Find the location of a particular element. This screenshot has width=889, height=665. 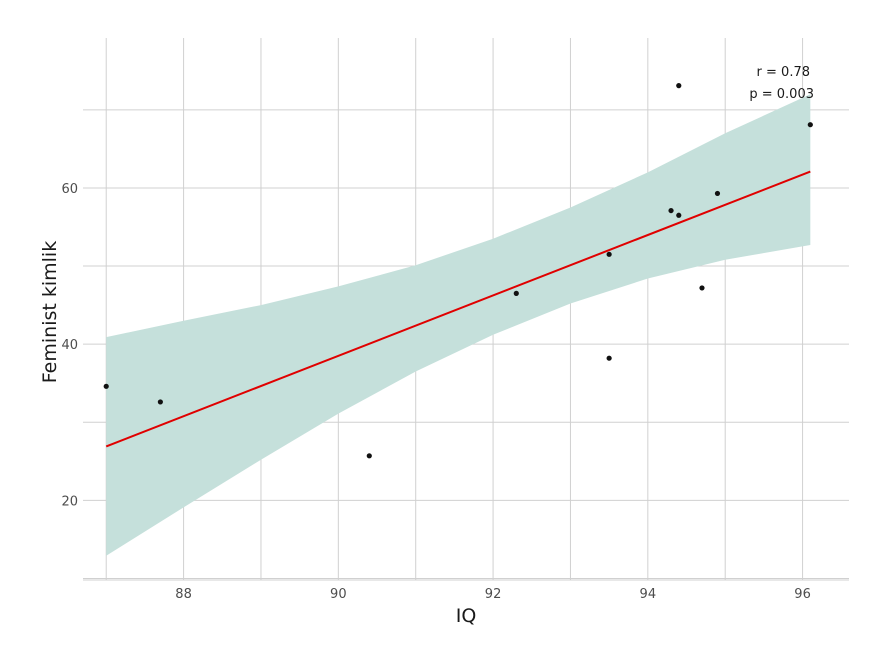

y-tick-labels: 20 40 60 is located at coordinates (69, 345).